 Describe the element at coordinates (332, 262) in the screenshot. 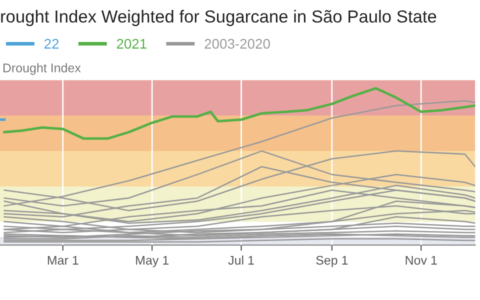

I see `x-tick-label: Sep 1` at that location.